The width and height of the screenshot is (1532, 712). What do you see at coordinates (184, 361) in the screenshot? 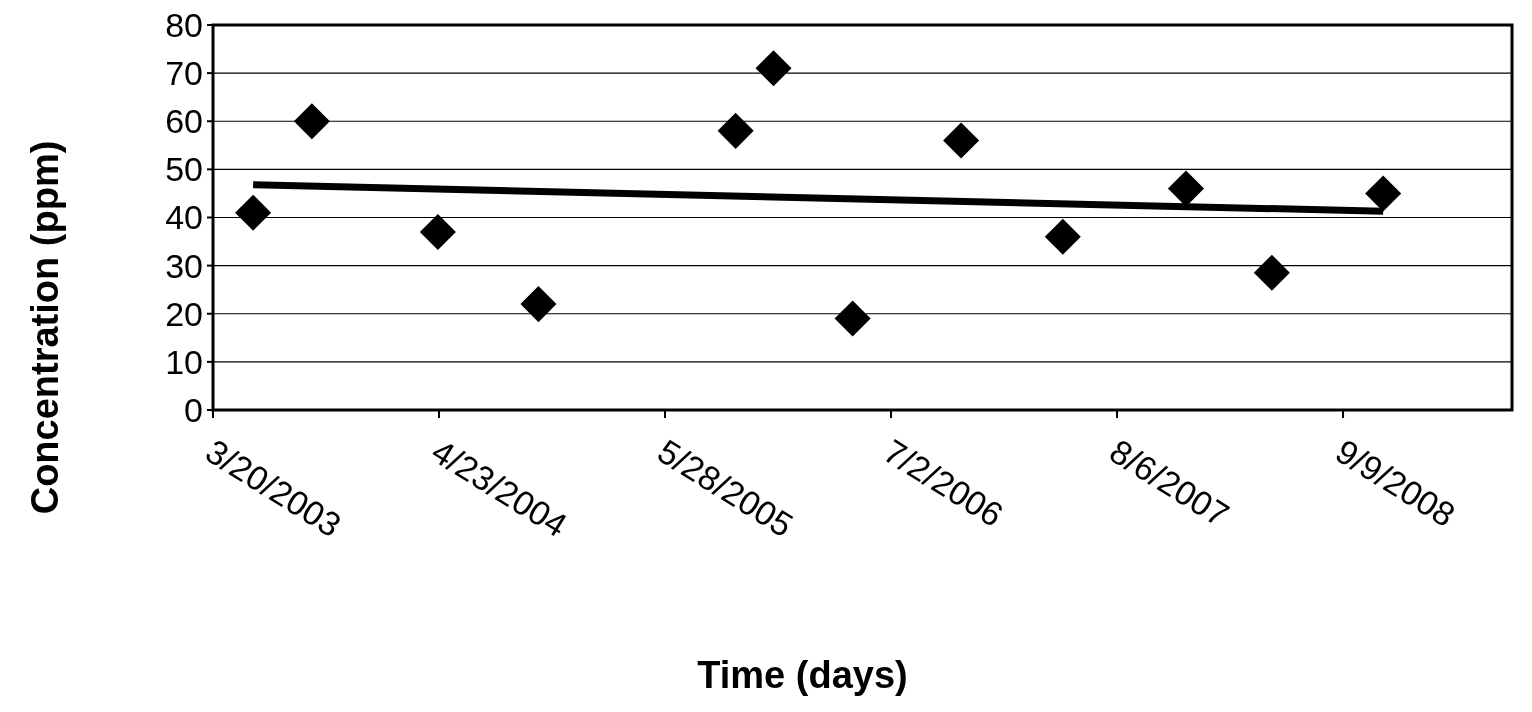
I see `y-tick-label: 10` at bounding box center [184, 361].